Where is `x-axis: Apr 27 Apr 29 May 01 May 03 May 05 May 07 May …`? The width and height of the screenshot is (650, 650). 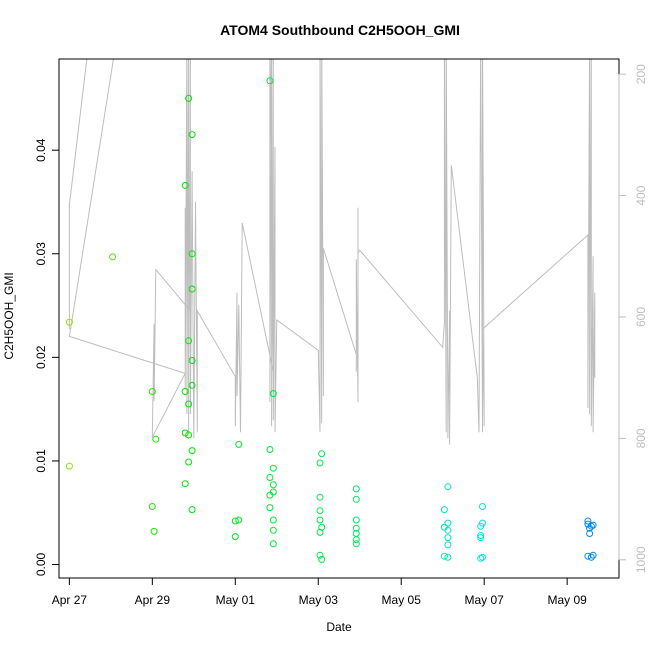
x-axis: Apr 27 Apr 29 May 01 May 03 May 05 May 07 May … is located at coordinates (319, 592).